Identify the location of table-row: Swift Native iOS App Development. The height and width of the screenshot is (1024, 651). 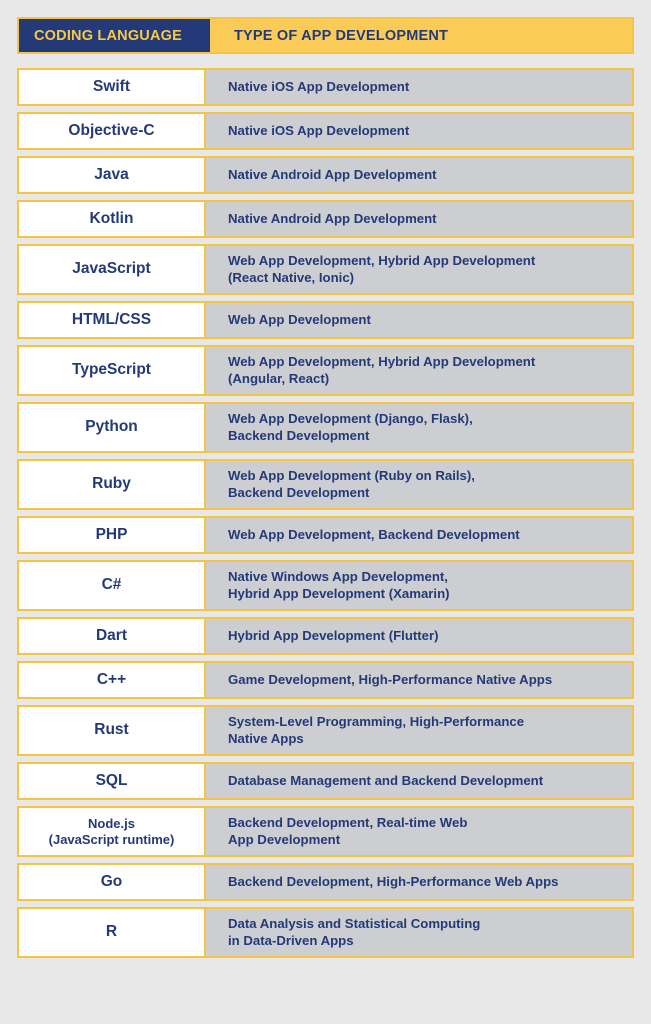
(325, 87).